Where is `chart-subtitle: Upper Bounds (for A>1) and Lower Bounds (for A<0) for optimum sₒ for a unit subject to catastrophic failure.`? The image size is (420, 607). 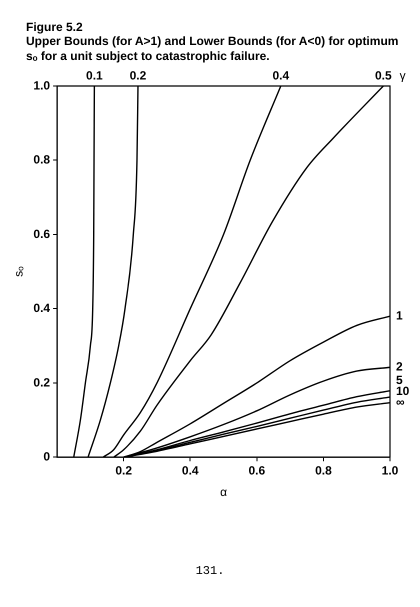 chart-subtitle: Upper Bounds (for A>1) and Lower Bounds (for A<0) for optimum sₒ for a unit subject to catastrophic failure. is located at coordinates (212, 49).